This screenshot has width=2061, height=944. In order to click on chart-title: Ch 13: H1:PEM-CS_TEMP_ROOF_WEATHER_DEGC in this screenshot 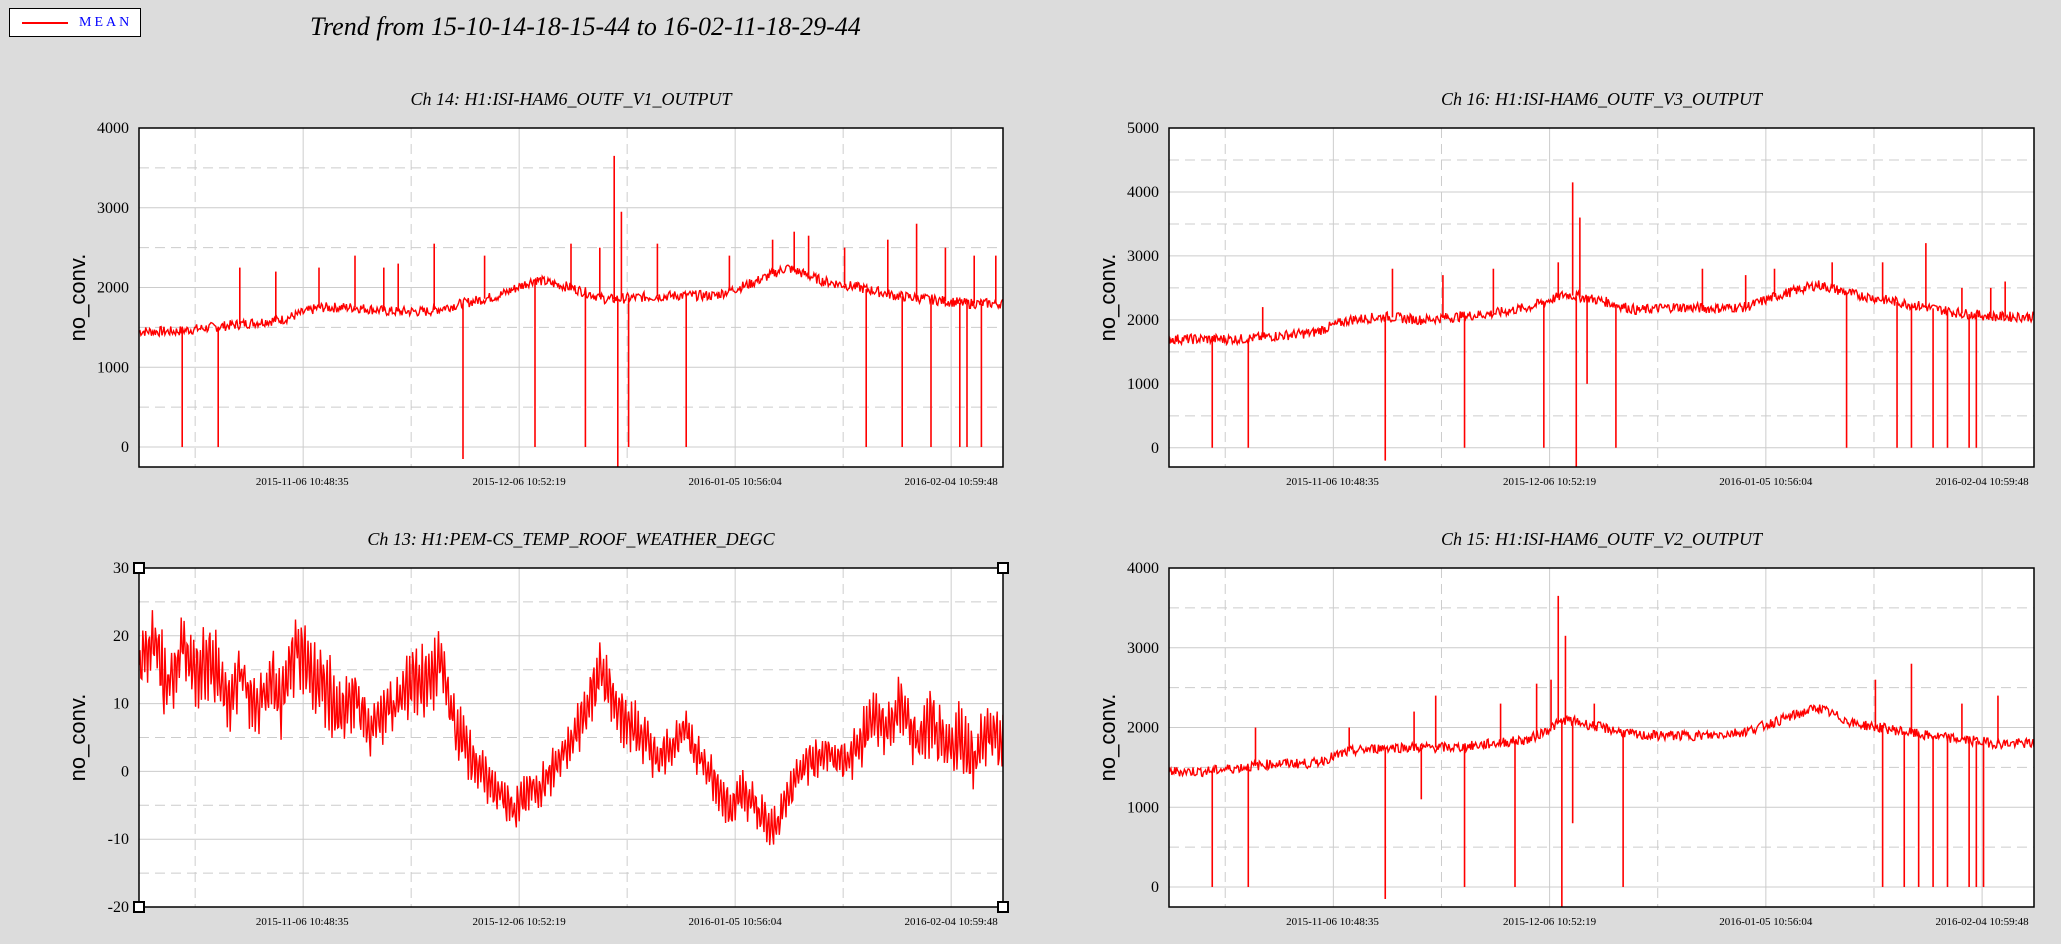, I will do `click(571, 539)`.